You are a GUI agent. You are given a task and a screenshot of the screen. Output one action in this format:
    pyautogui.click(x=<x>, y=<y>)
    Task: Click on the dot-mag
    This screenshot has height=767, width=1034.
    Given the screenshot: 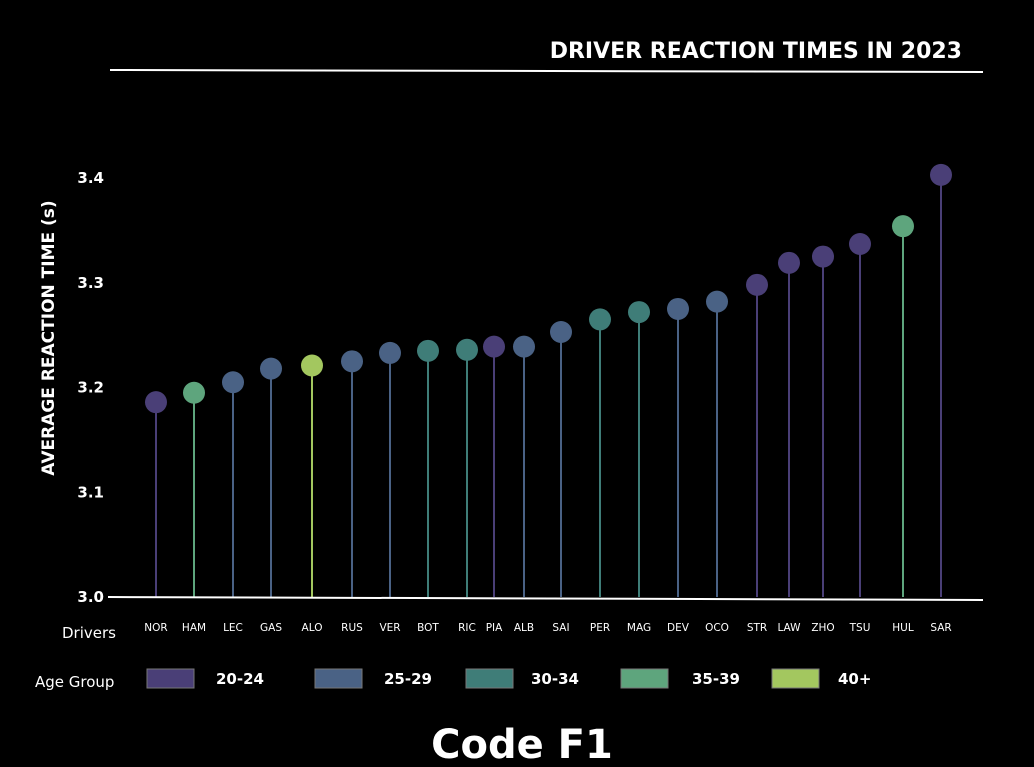 What is the action you would take?
    pyautogui.click(x=639, y=312)
    